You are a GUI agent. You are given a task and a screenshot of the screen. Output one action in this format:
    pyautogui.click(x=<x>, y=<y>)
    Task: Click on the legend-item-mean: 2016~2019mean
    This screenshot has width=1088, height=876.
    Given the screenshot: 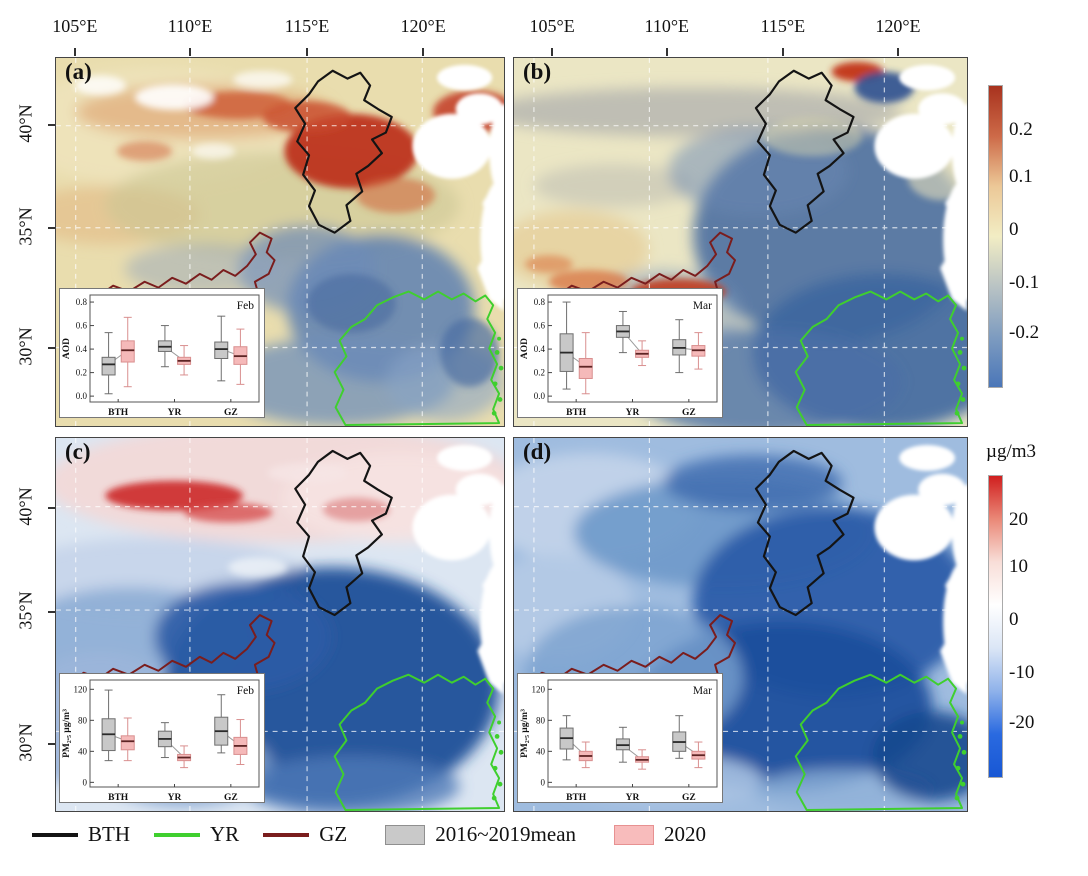 What is the action you would take?
    pyautogui.click(x=480, y=834)
    